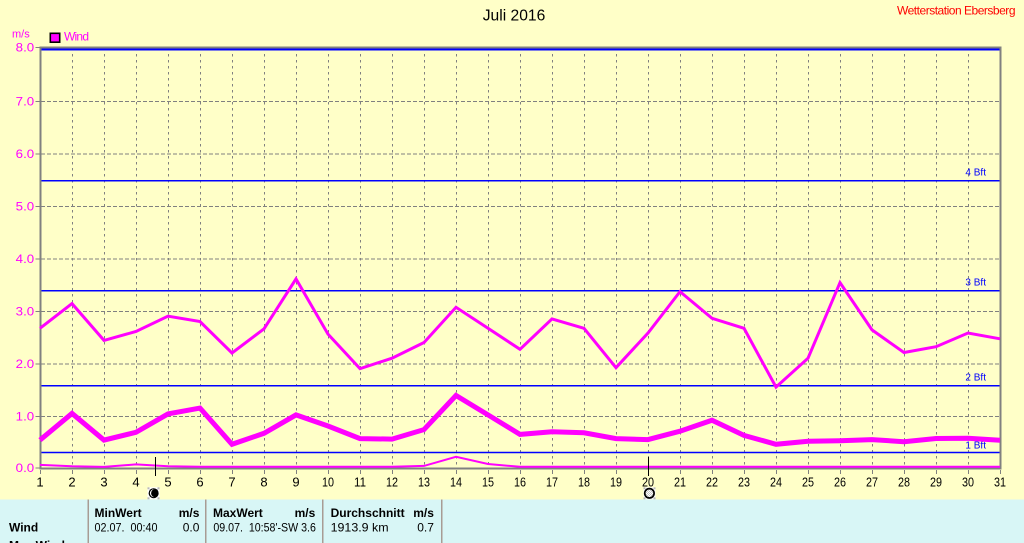  I want to click on svg-text: 6, so click(199, 482).